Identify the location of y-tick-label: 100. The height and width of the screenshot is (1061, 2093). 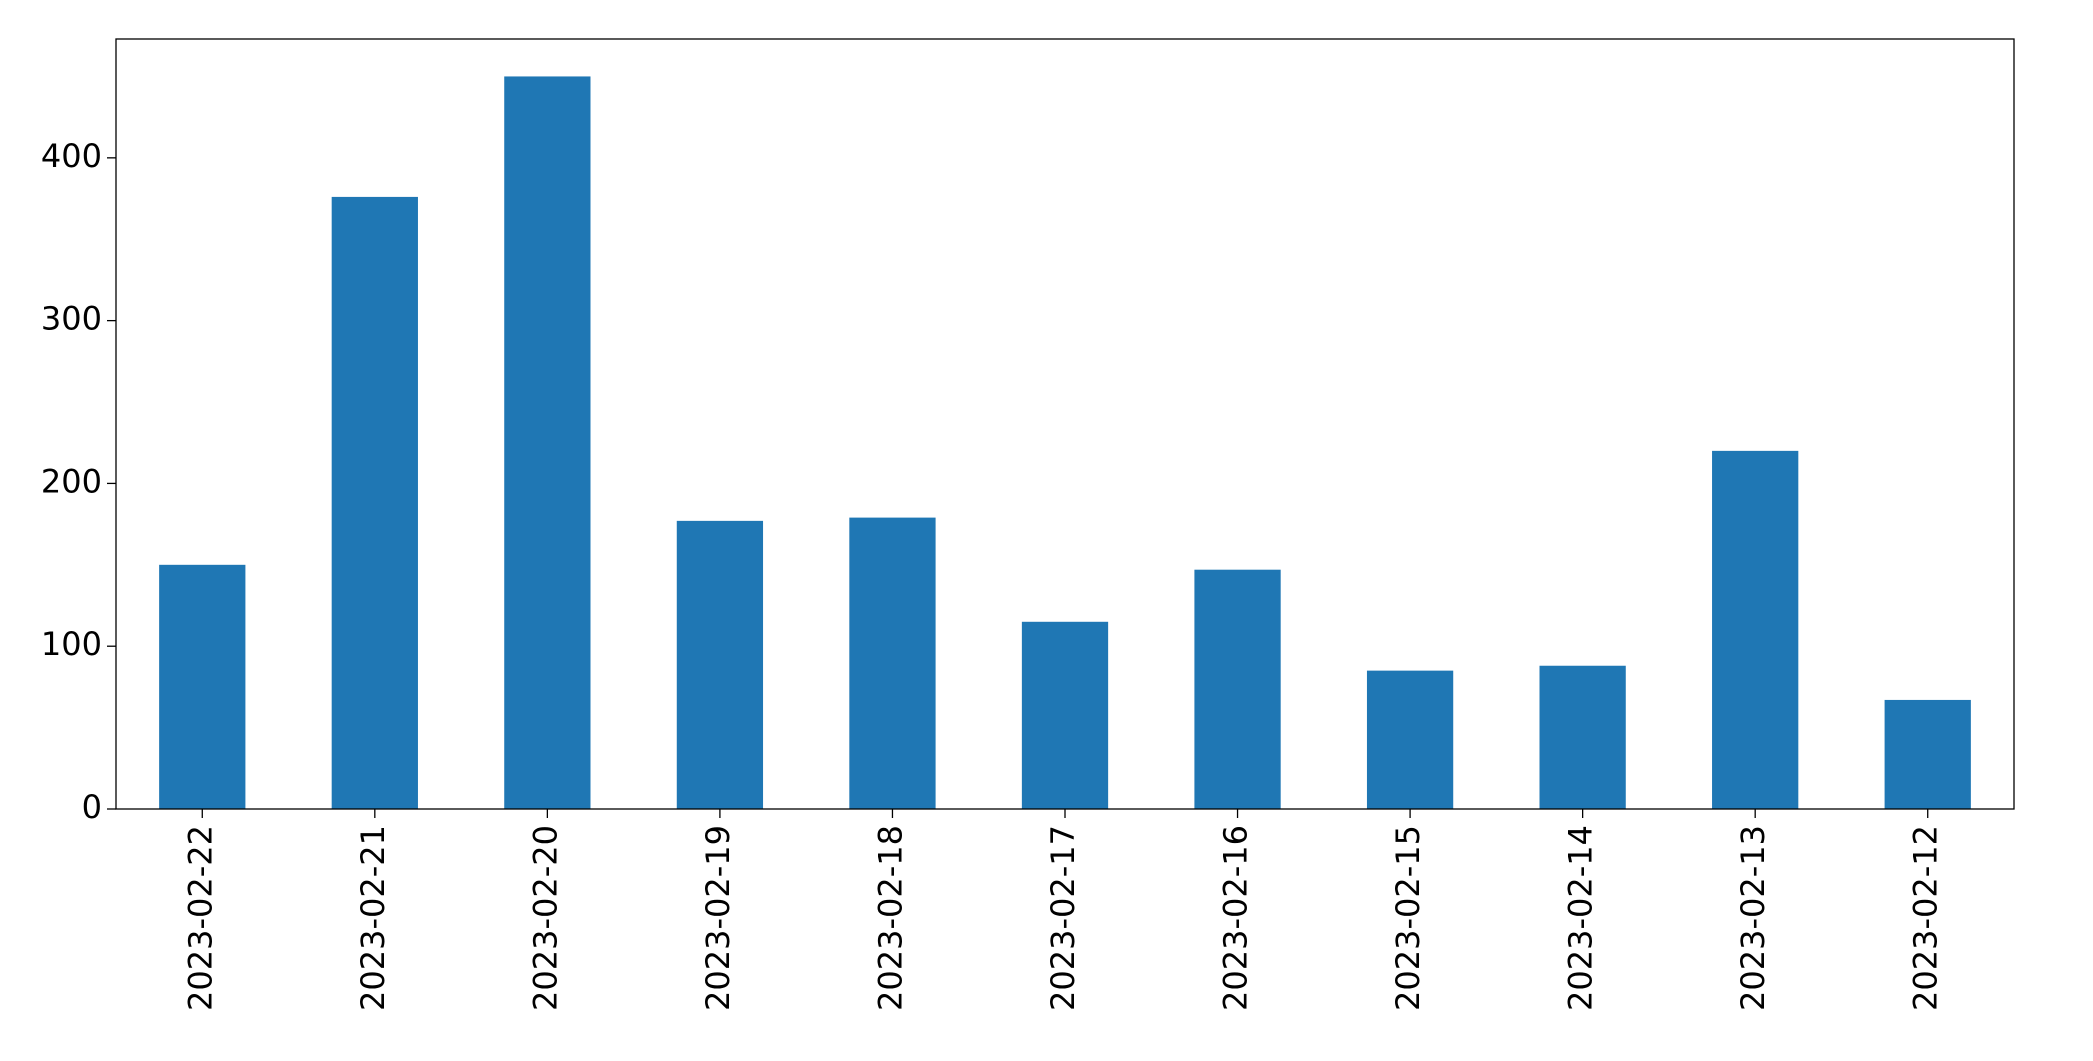
(71, 644).